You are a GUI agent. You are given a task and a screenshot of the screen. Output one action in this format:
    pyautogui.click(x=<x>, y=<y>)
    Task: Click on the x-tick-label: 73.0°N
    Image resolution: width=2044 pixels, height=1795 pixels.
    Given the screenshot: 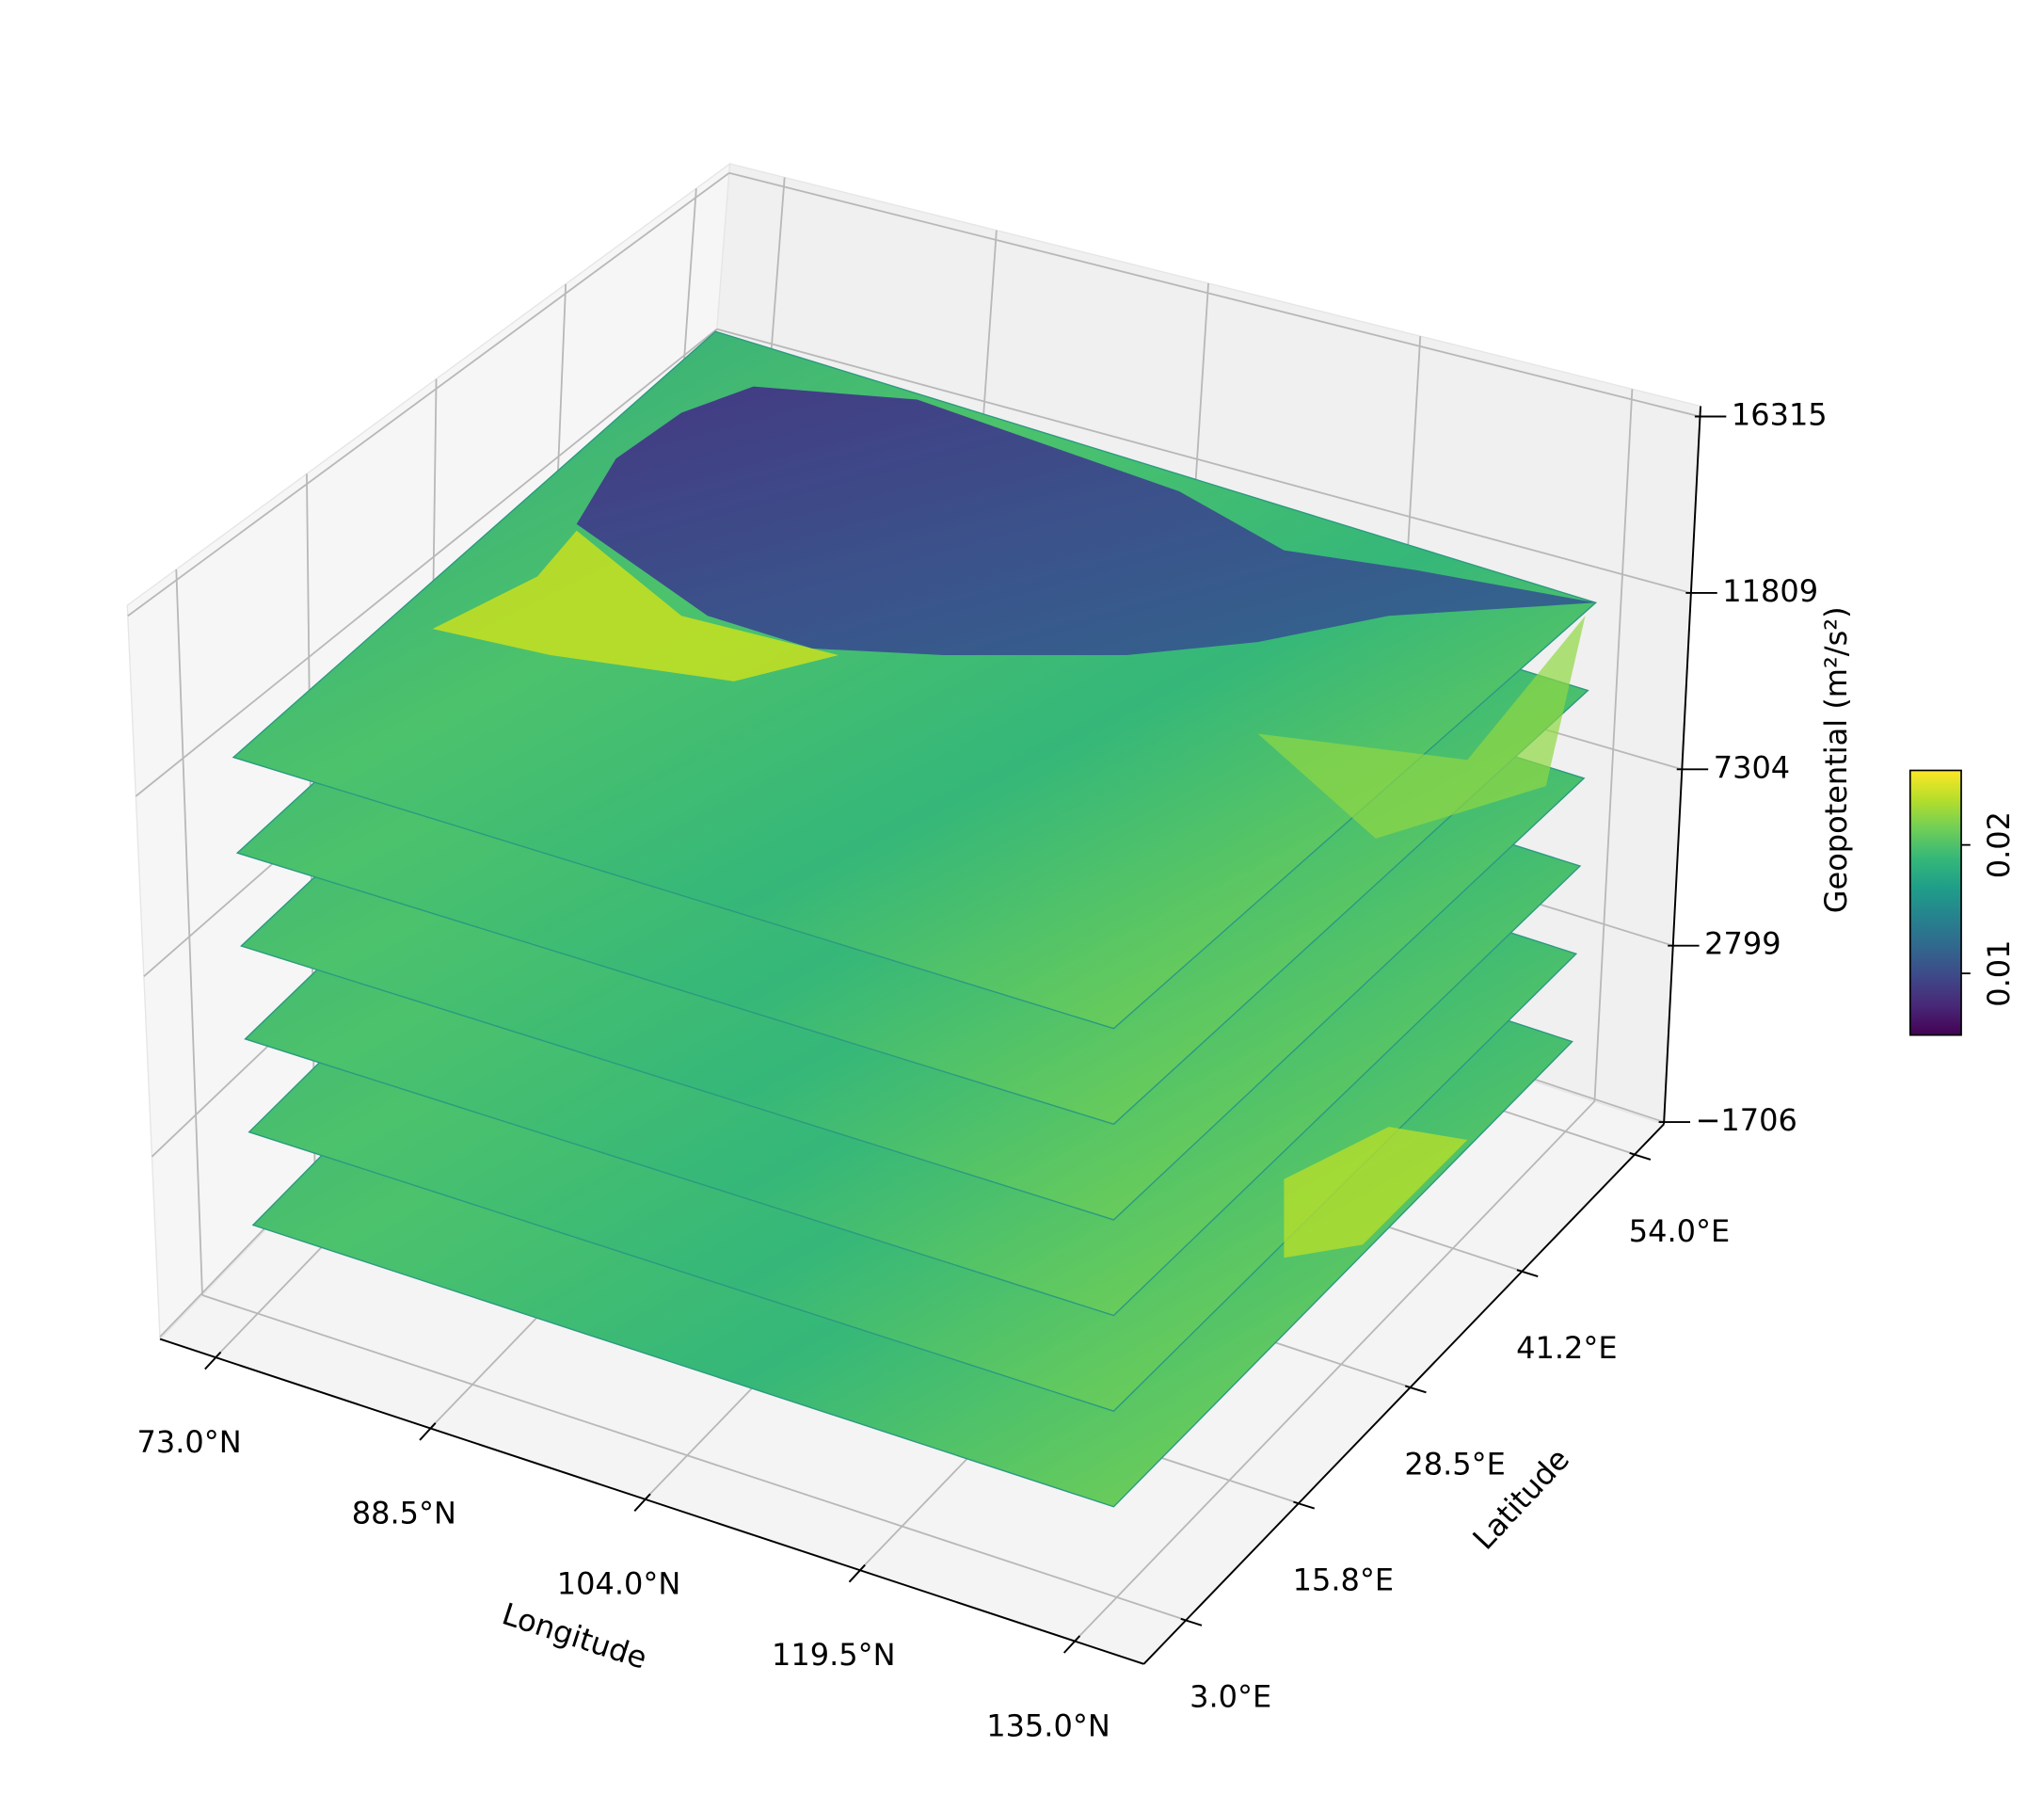 What is the action you would take?
    pyautogui.click(x=189, y=1442)
    